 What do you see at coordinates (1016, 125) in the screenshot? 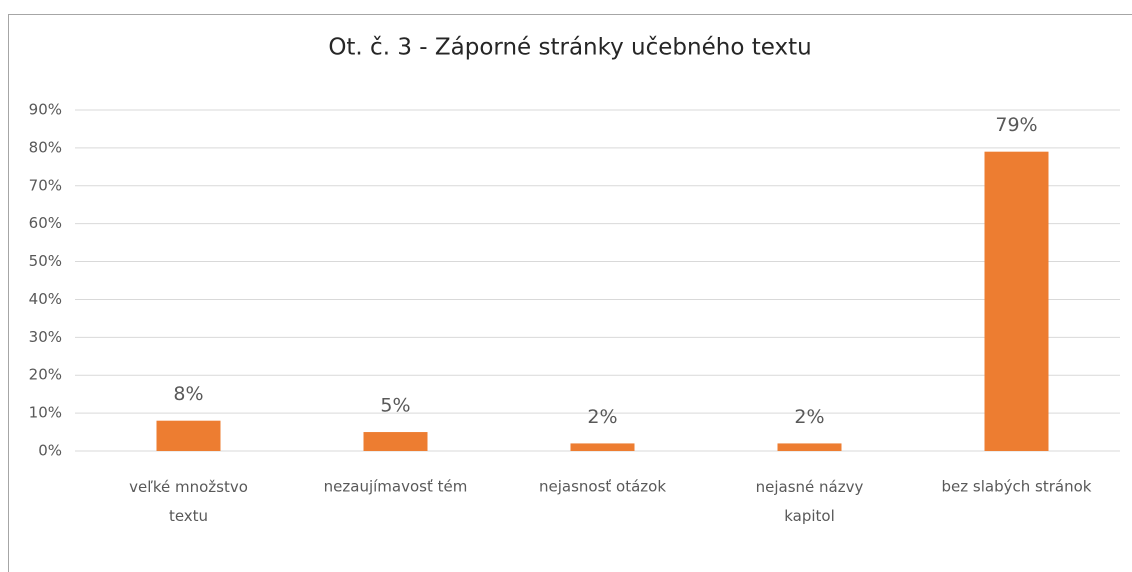
I see `data-label: 79%` at bounding box center [1016, 125].